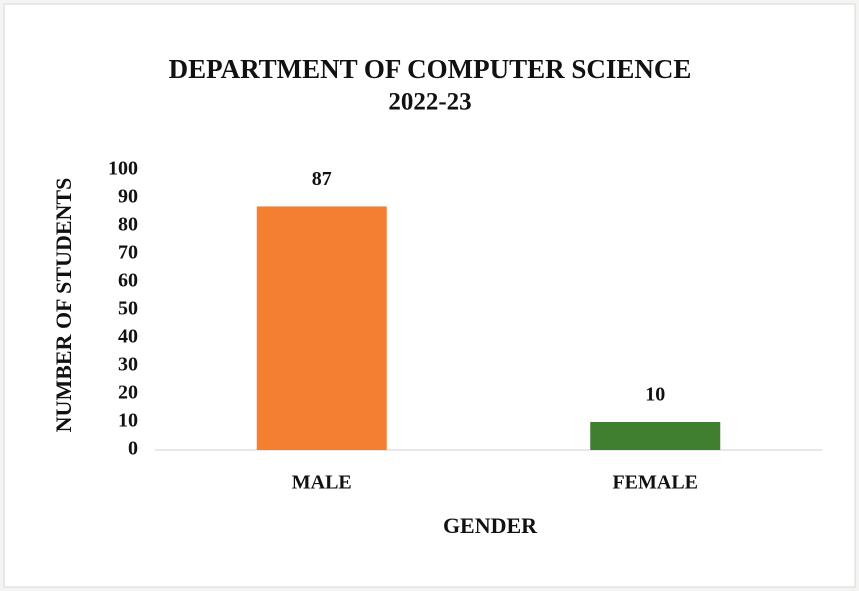 The image size is (859, 591). What do you see at coordinates (322, 179) in the screenshot?
I see `data-label: 87` at bounding box center [322, 179].